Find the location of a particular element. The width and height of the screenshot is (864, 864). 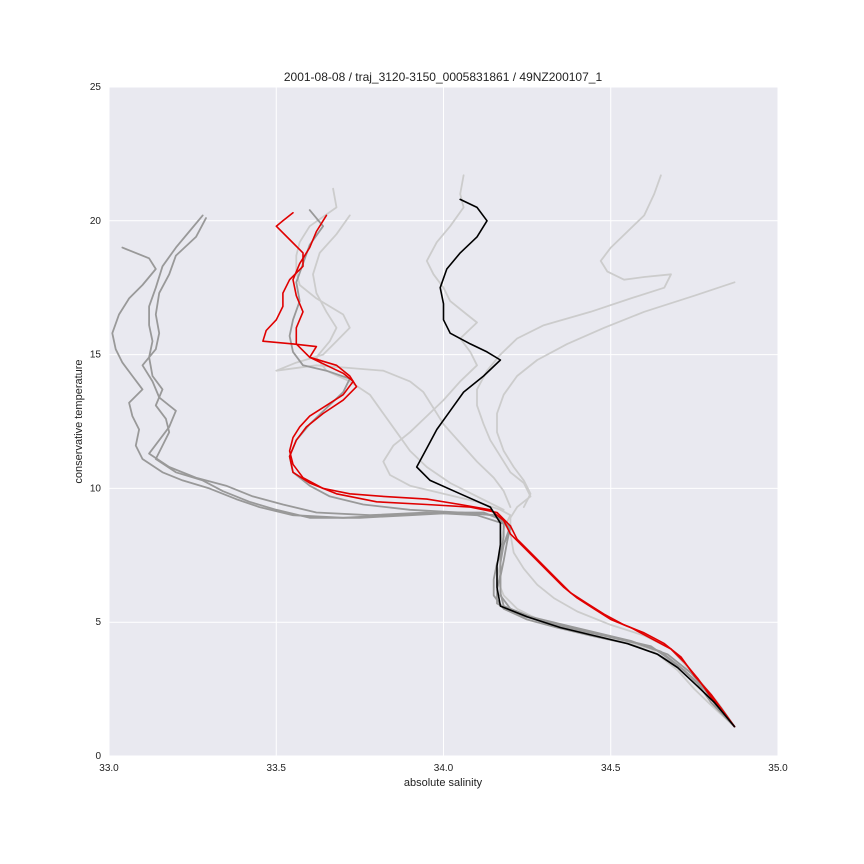

y-tick-label: 20 is located at coordinates (96, 221).